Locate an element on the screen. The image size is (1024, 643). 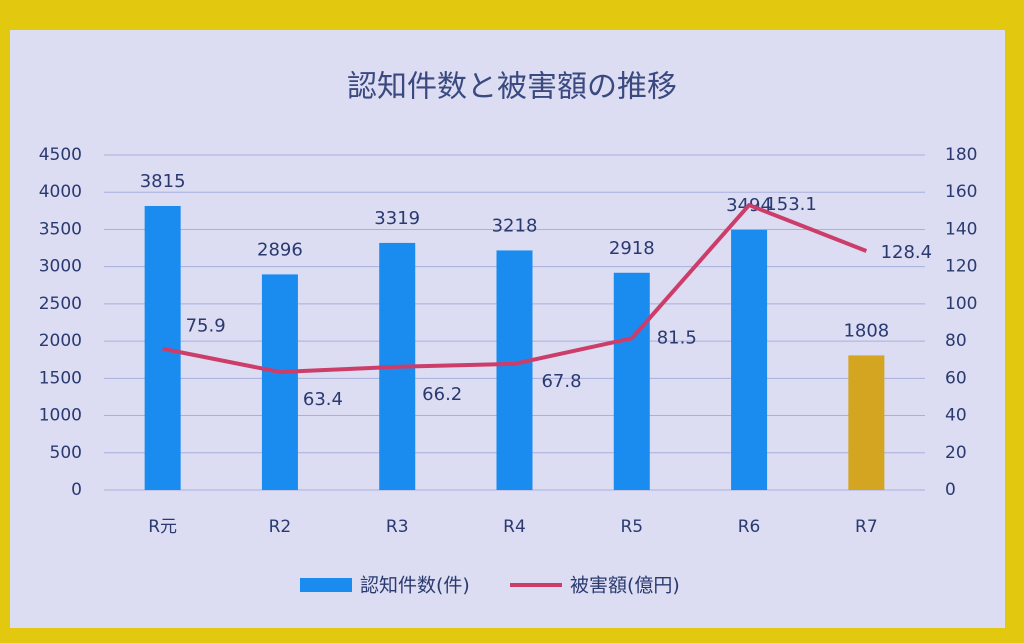
data-label: 75.9 is located at coordinates (206, 326).